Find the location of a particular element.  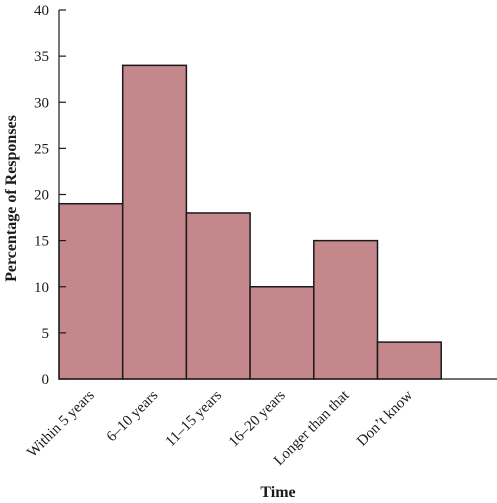

y-tick-label: 35 is located at coordinates (41, 57).